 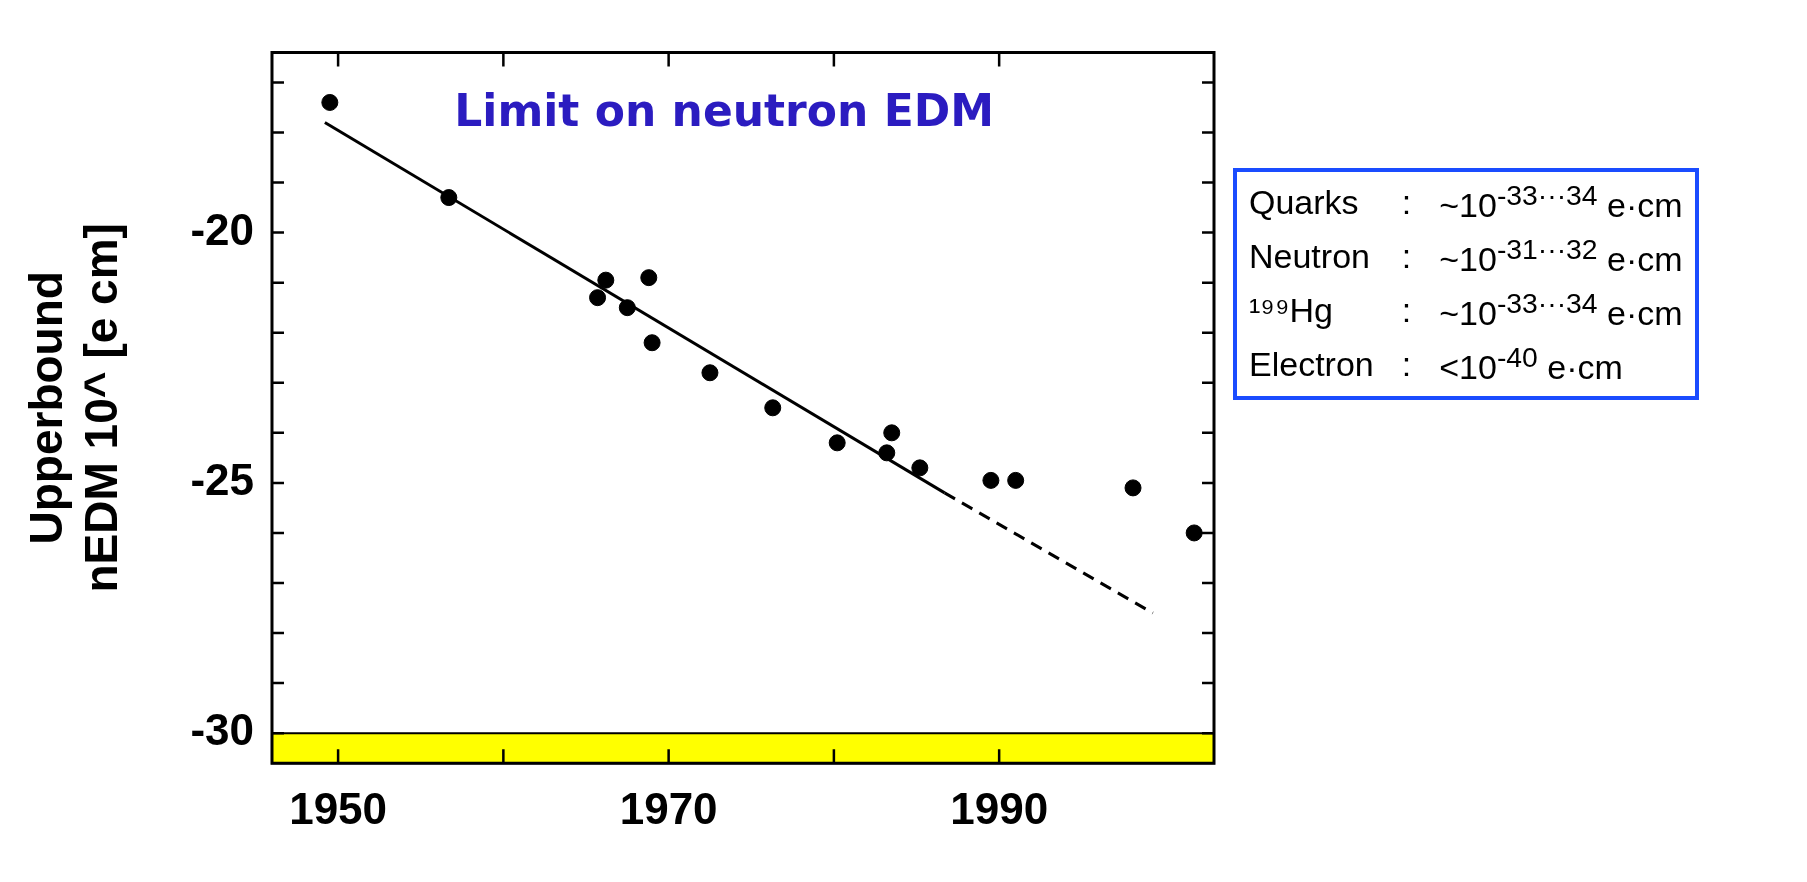 What do you see at coordinates (222, 229) in the screenshot?
I see `y-tick-label: -20` at bounding box center [222, 229].